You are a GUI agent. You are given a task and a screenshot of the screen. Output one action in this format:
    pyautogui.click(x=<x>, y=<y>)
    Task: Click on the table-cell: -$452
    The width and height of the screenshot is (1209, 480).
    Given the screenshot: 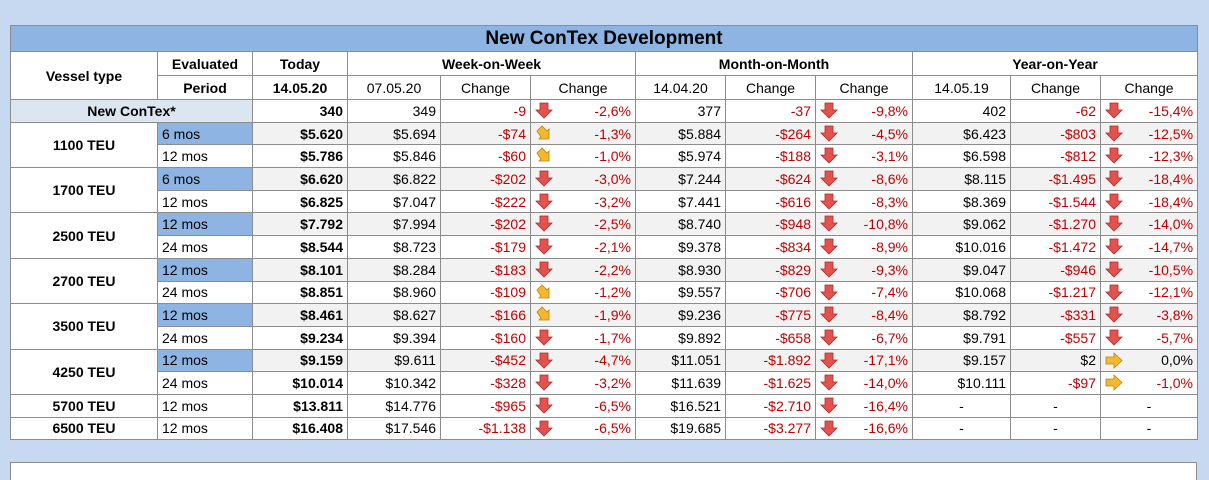 What is the action you would take?
    pyautogui.click(x=485, y=360)
    